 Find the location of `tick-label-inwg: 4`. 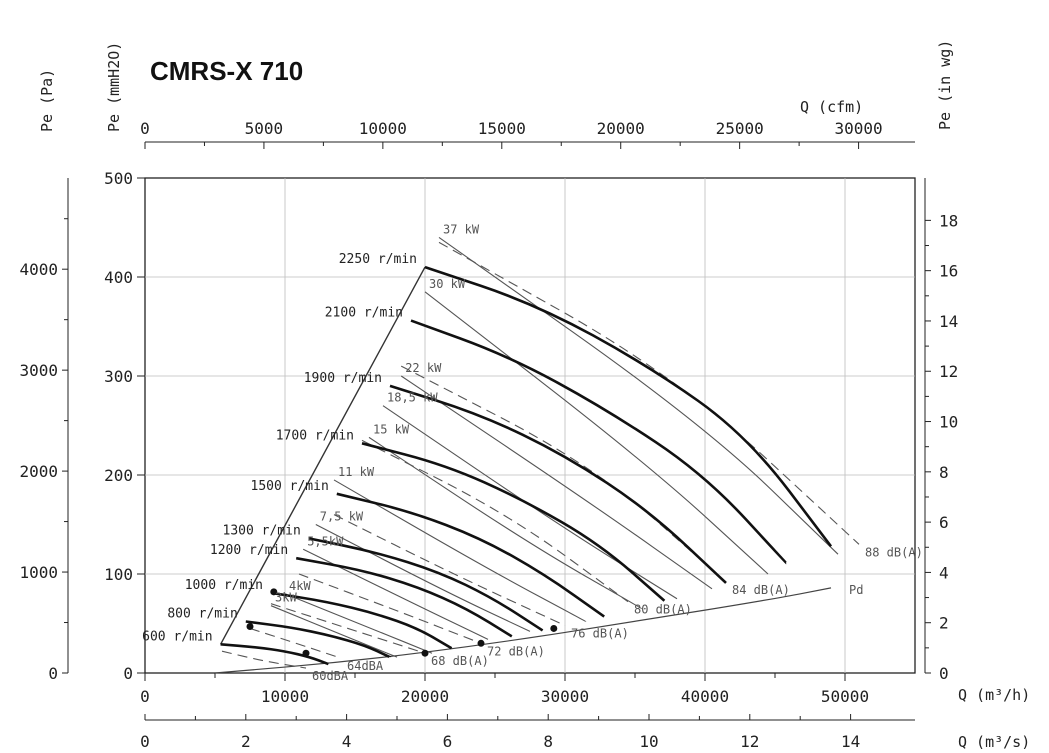

tick-label-inwg: 4 is located at coordinates (944, 572).